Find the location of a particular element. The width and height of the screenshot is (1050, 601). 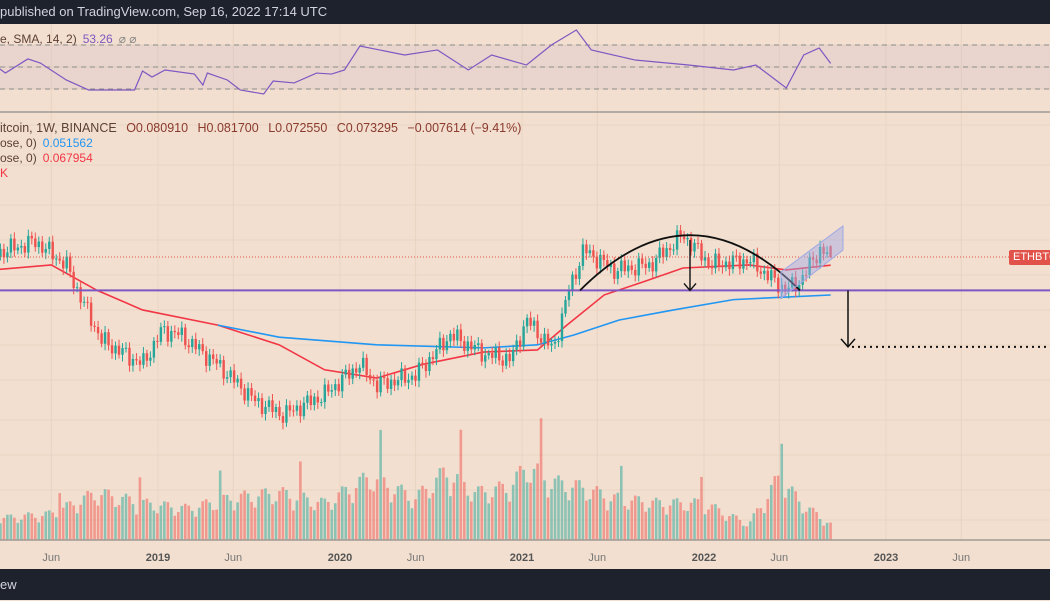

ma-blue-legend: ose, 0) 0.051562 is located at coordinates (49, 143).